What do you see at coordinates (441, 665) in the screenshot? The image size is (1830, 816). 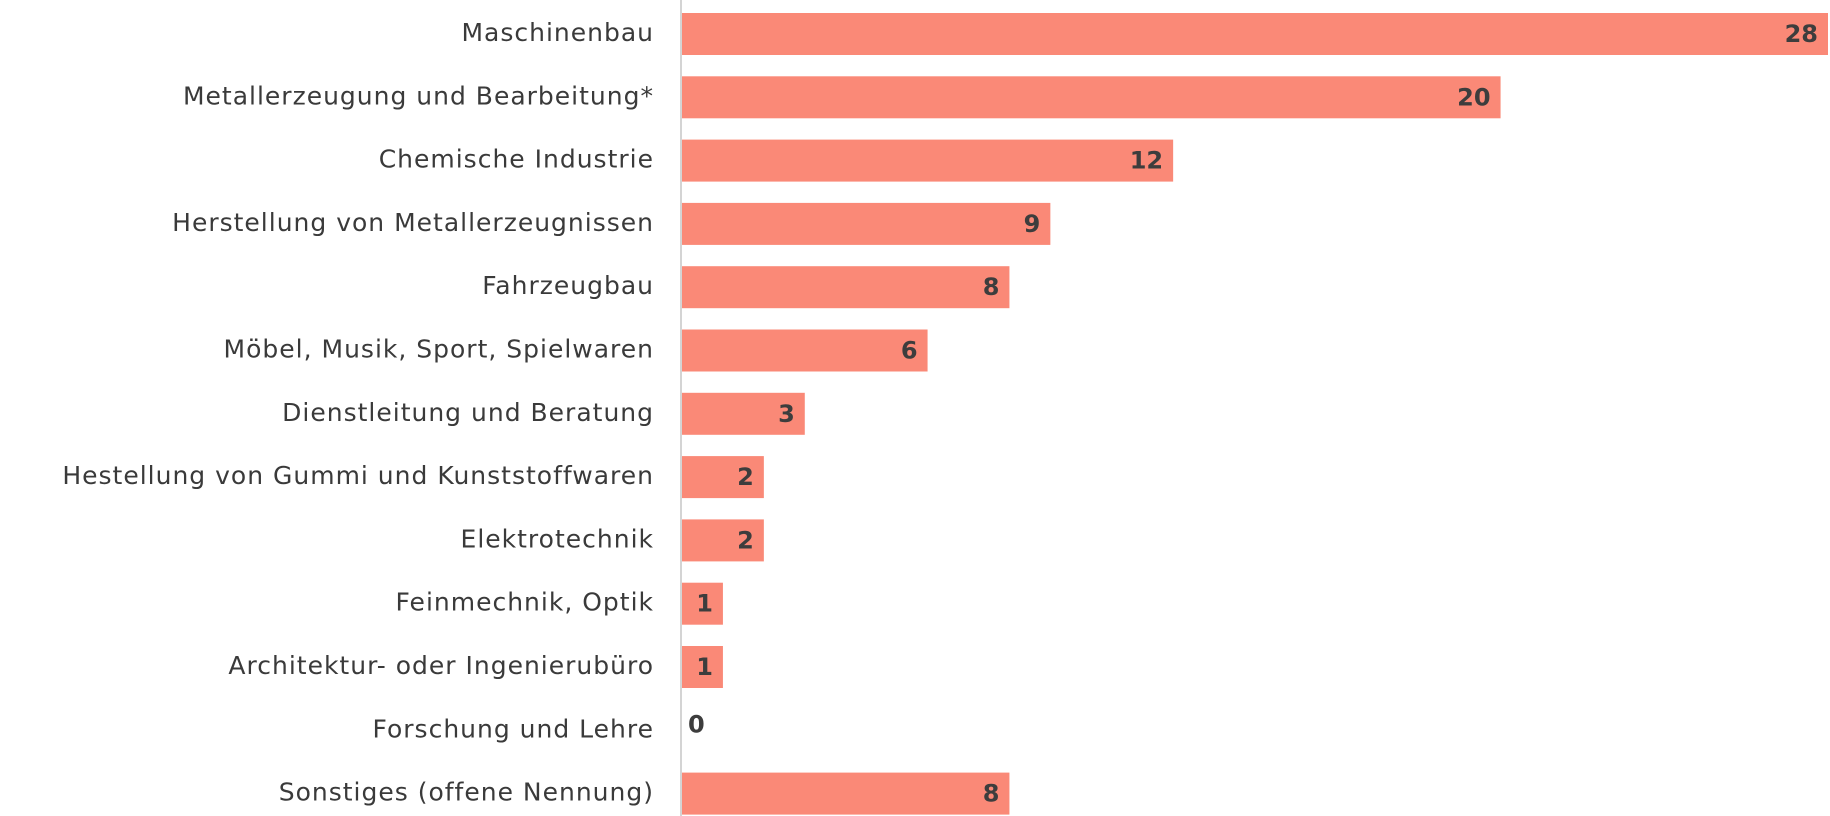 I see `category-label: Architektur- oder Ingenierubüro` at bounding box center [441, 665].